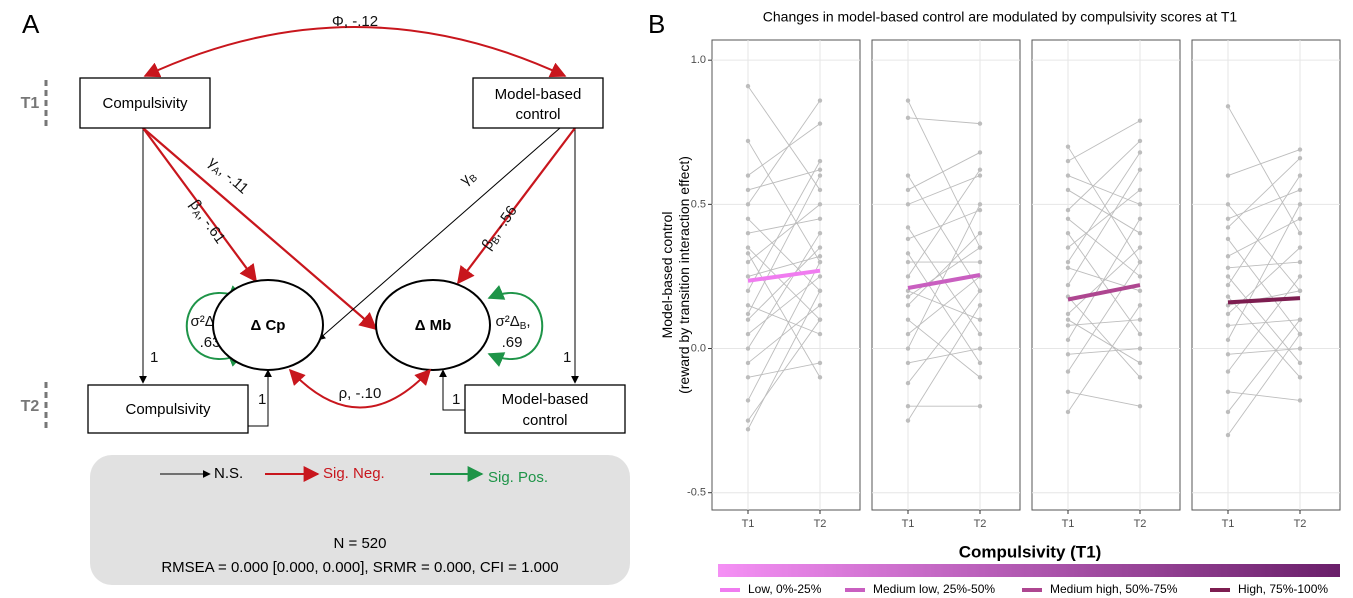  Describe the element at coordinates (468, 178) in the screenshot. I see `path-label: γB` at that location.